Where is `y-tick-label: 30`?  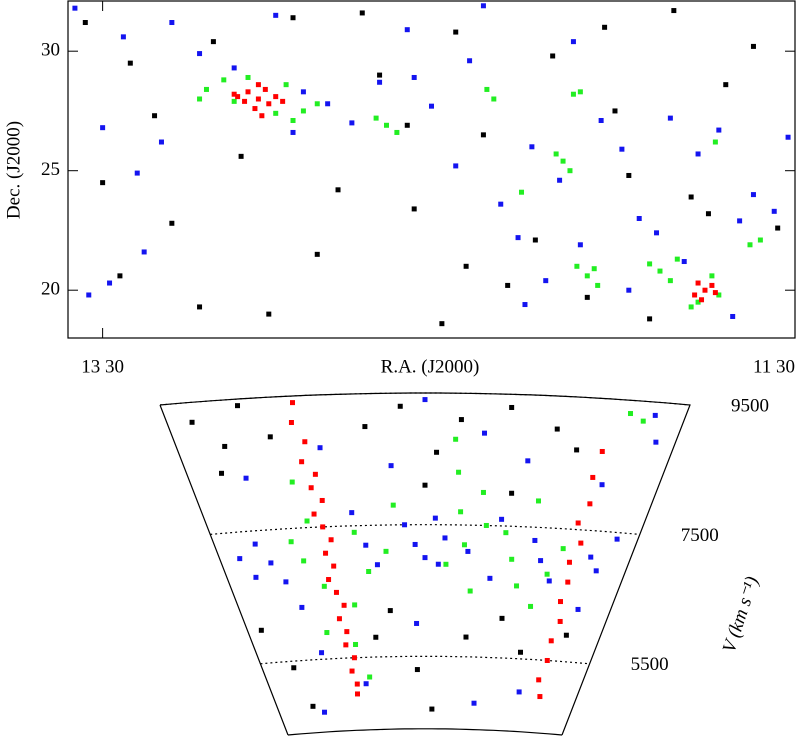 y-tick-label: 30 is located at coordinates (50, 50).